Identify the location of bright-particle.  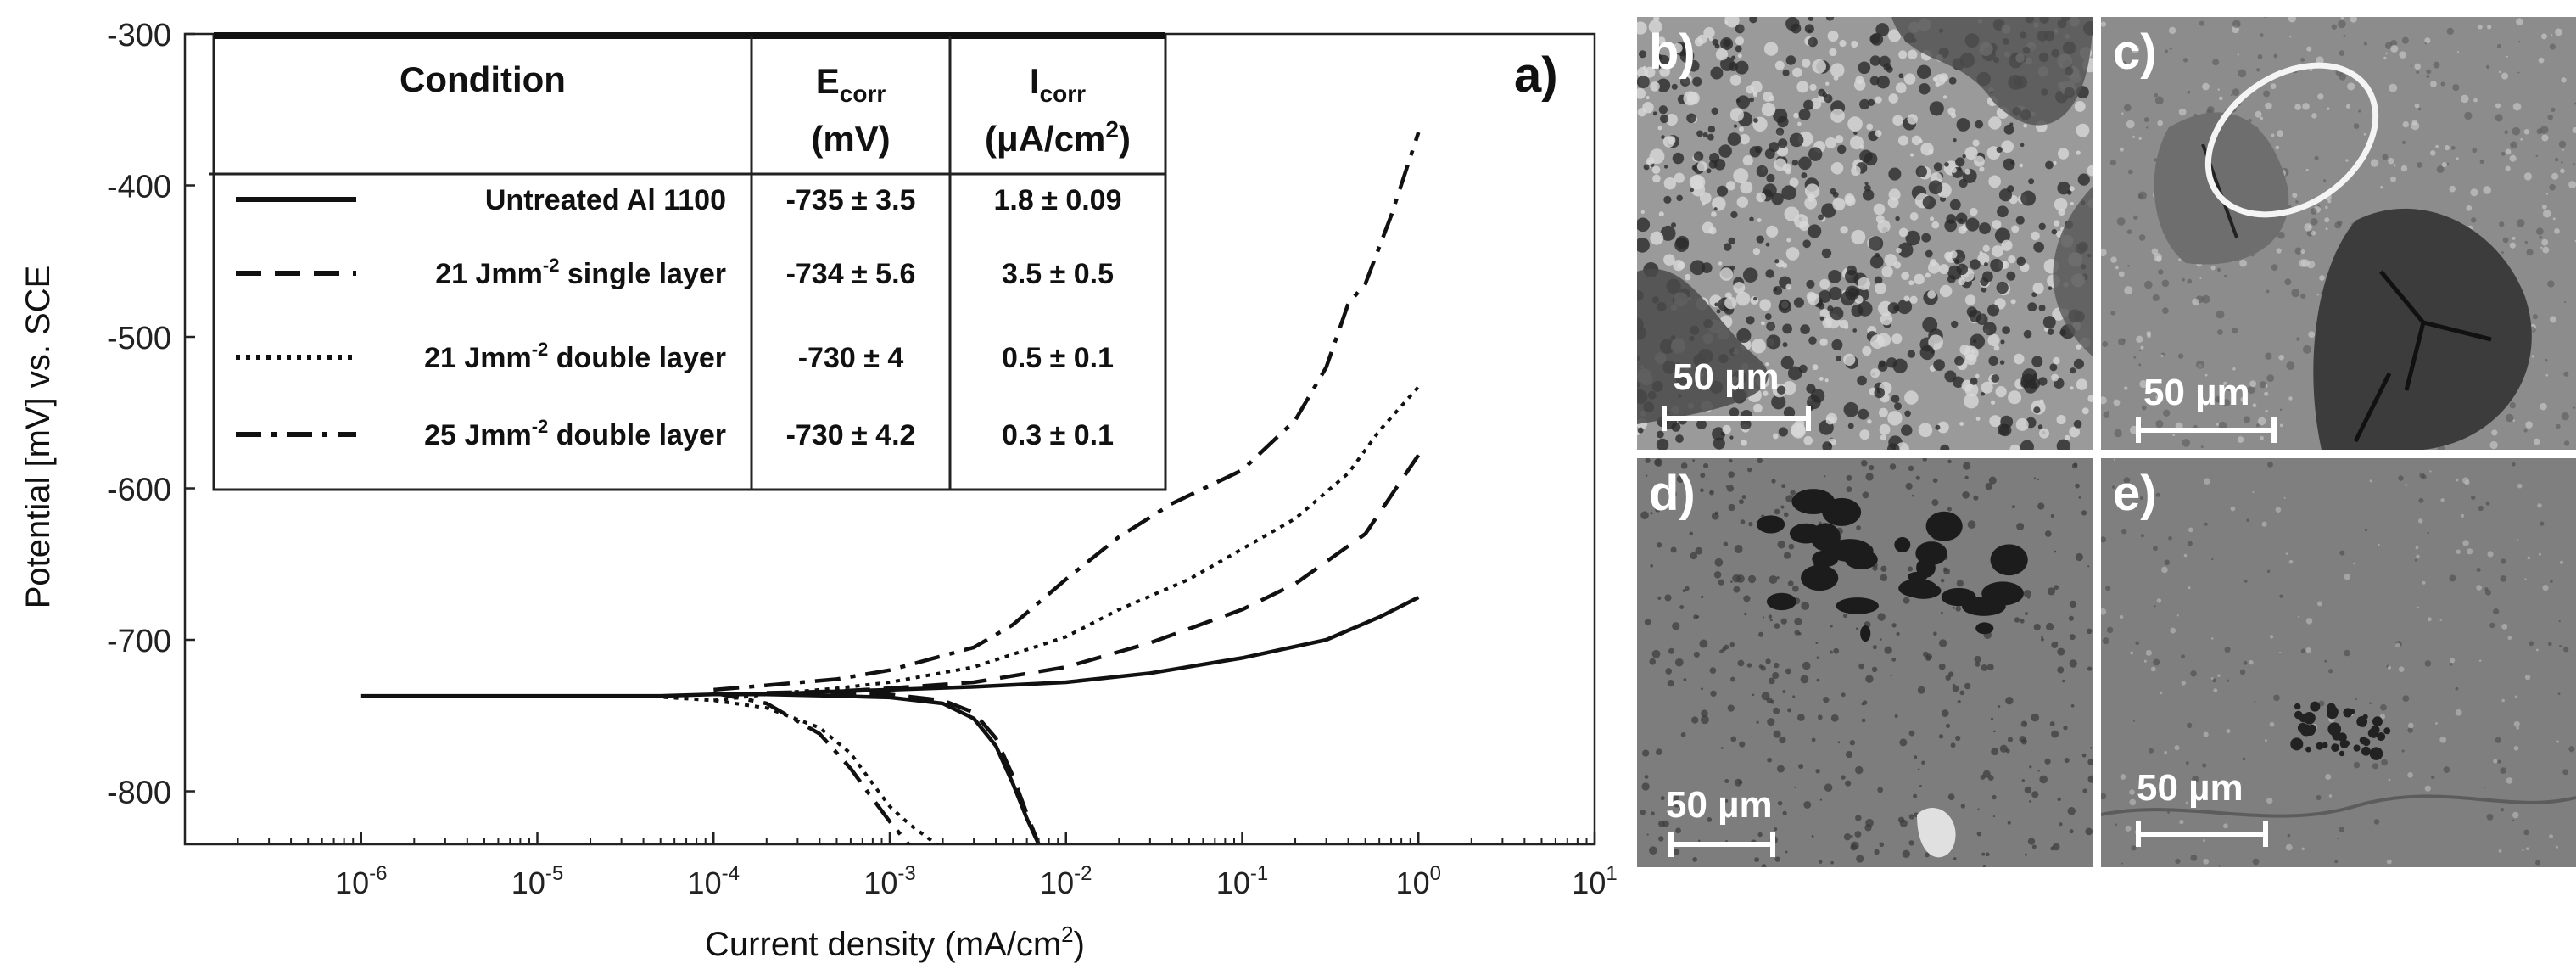
(1936, 832).